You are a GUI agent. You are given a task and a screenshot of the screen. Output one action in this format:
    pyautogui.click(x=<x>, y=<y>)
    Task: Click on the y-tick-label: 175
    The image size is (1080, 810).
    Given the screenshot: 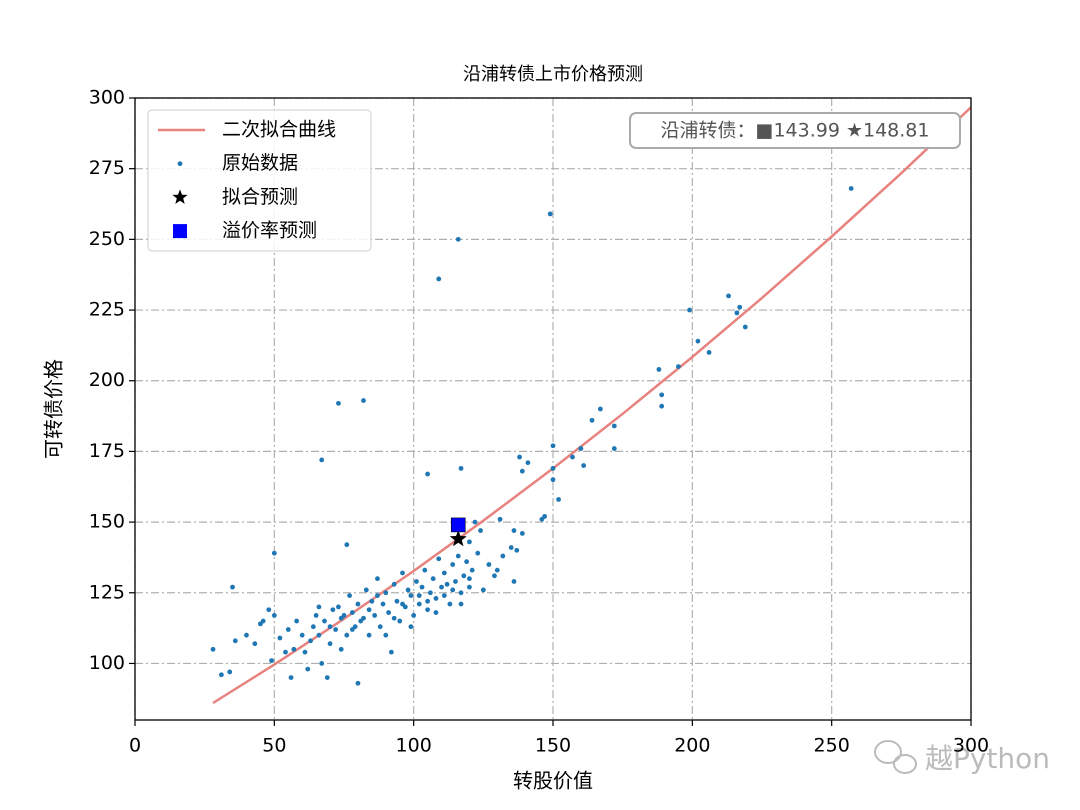 What is the action you would take?
    pyautogui.click(x=107, y=451)
    